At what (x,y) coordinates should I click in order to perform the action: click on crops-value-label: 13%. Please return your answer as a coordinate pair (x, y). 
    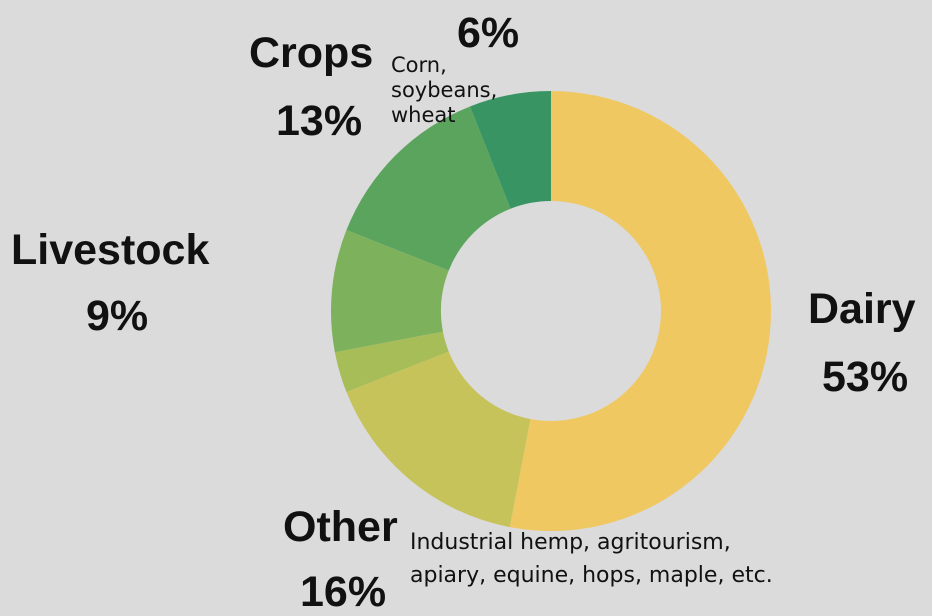
    Looking at the image, I should click on (319, 121).